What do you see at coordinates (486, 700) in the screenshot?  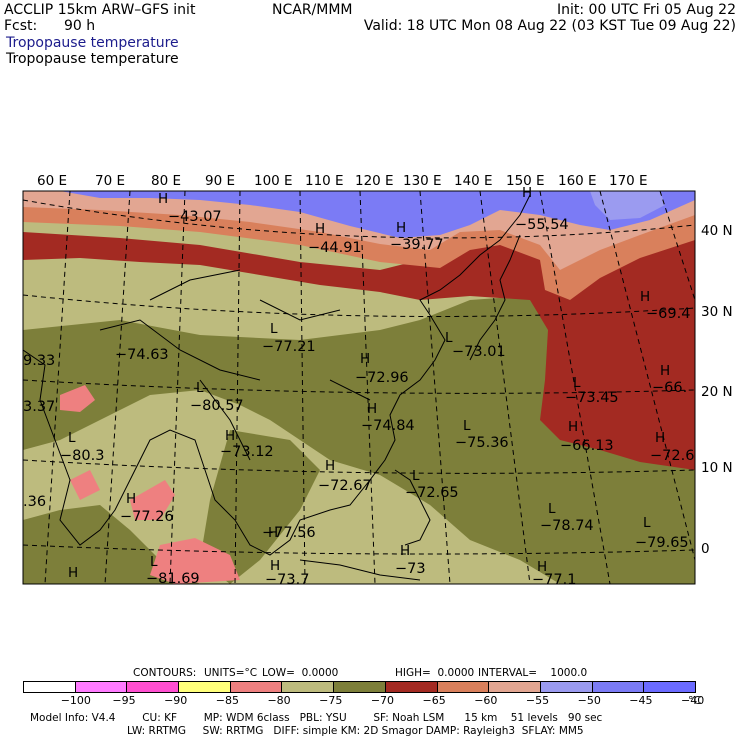 I see `colorbar-label: −60` at bounding box center [486, 700].